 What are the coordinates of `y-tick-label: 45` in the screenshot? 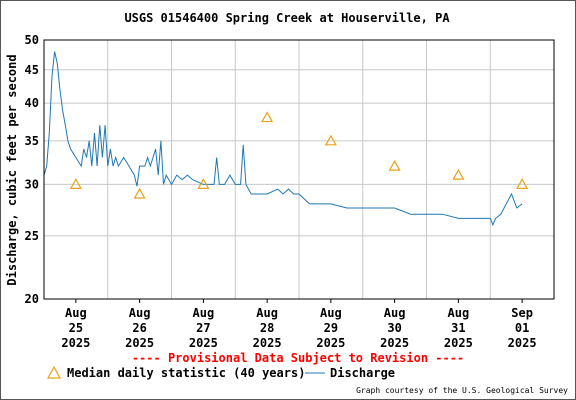 It's located at (32, 70).